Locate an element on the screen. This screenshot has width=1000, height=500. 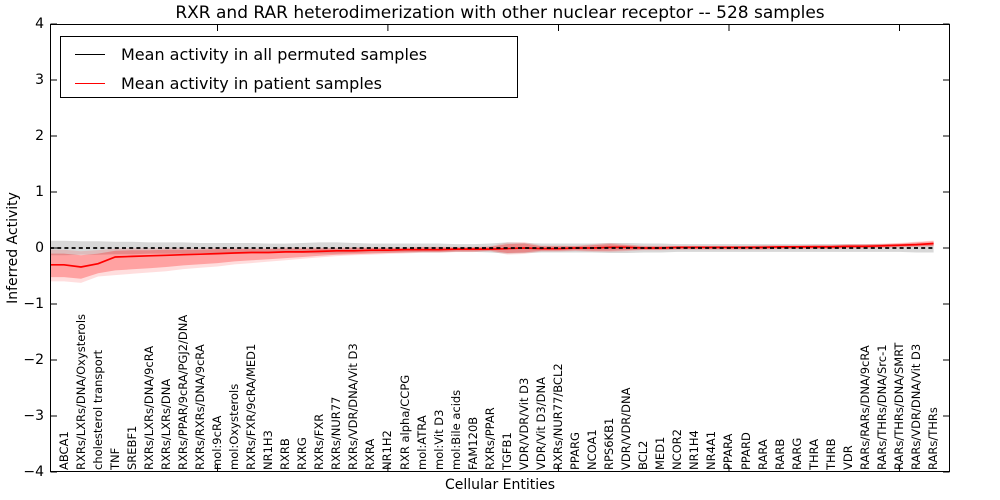
x-tick-label: TGFB1 is located at coordinates (506, 451).